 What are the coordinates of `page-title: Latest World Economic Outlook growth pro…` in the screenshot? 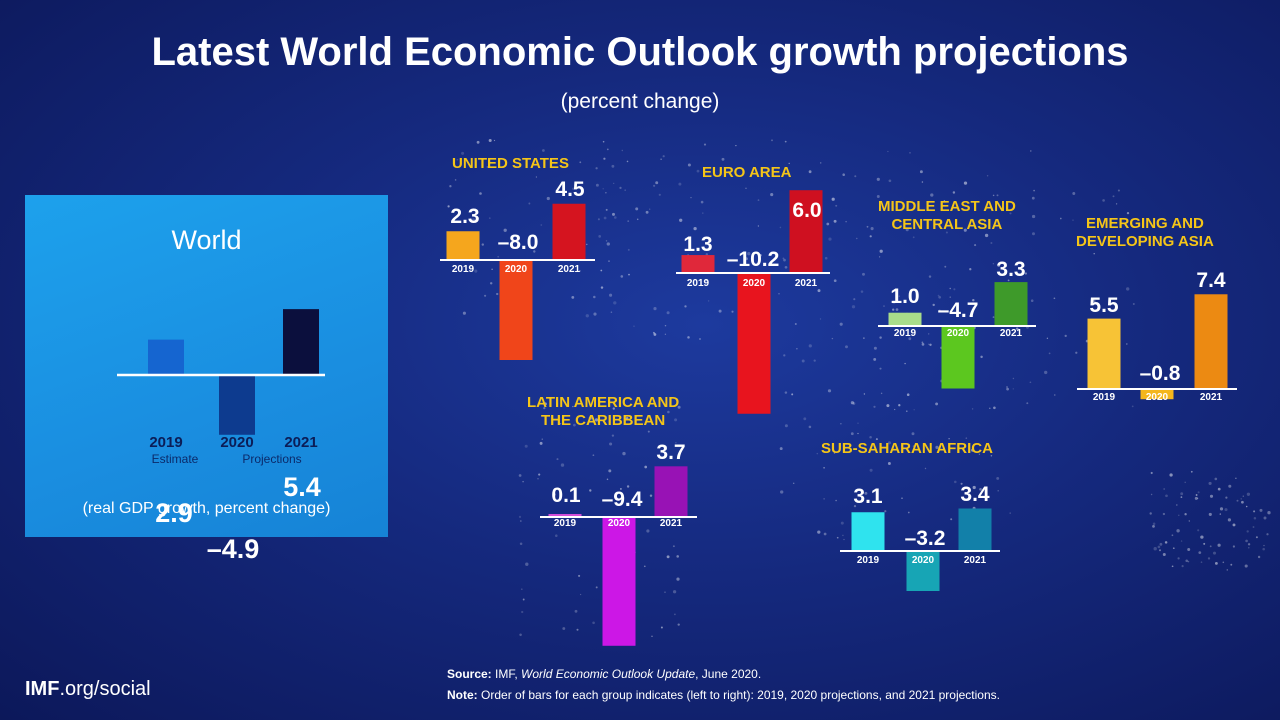 It's located at (640, 52).